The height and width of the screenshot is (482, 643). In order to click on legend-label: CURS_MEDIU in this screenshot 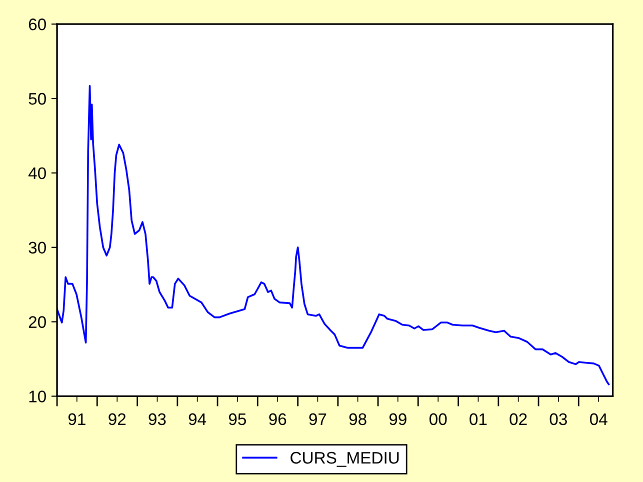, I will do `click(344, 459)`.